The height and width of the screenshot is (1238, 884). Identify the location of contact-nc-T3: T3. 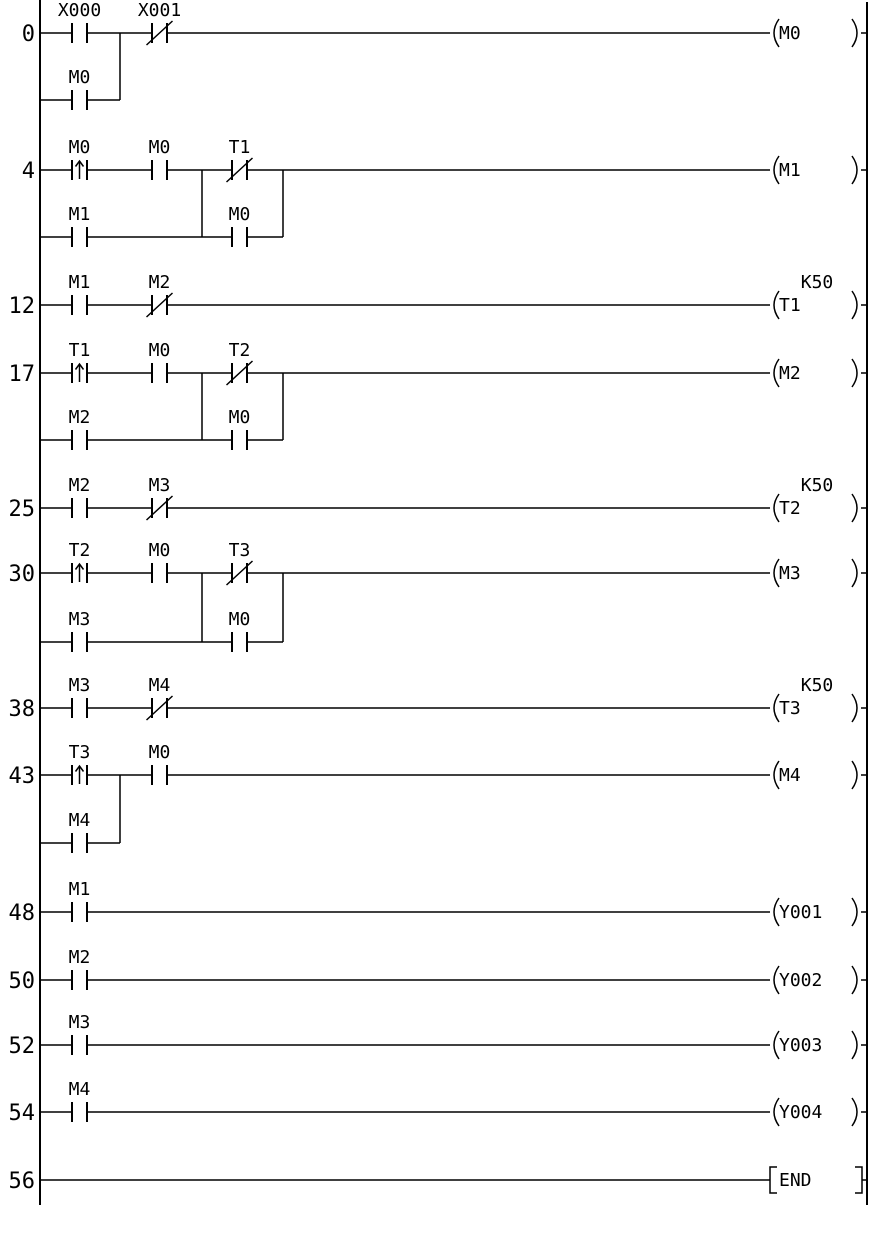
(239, 563).